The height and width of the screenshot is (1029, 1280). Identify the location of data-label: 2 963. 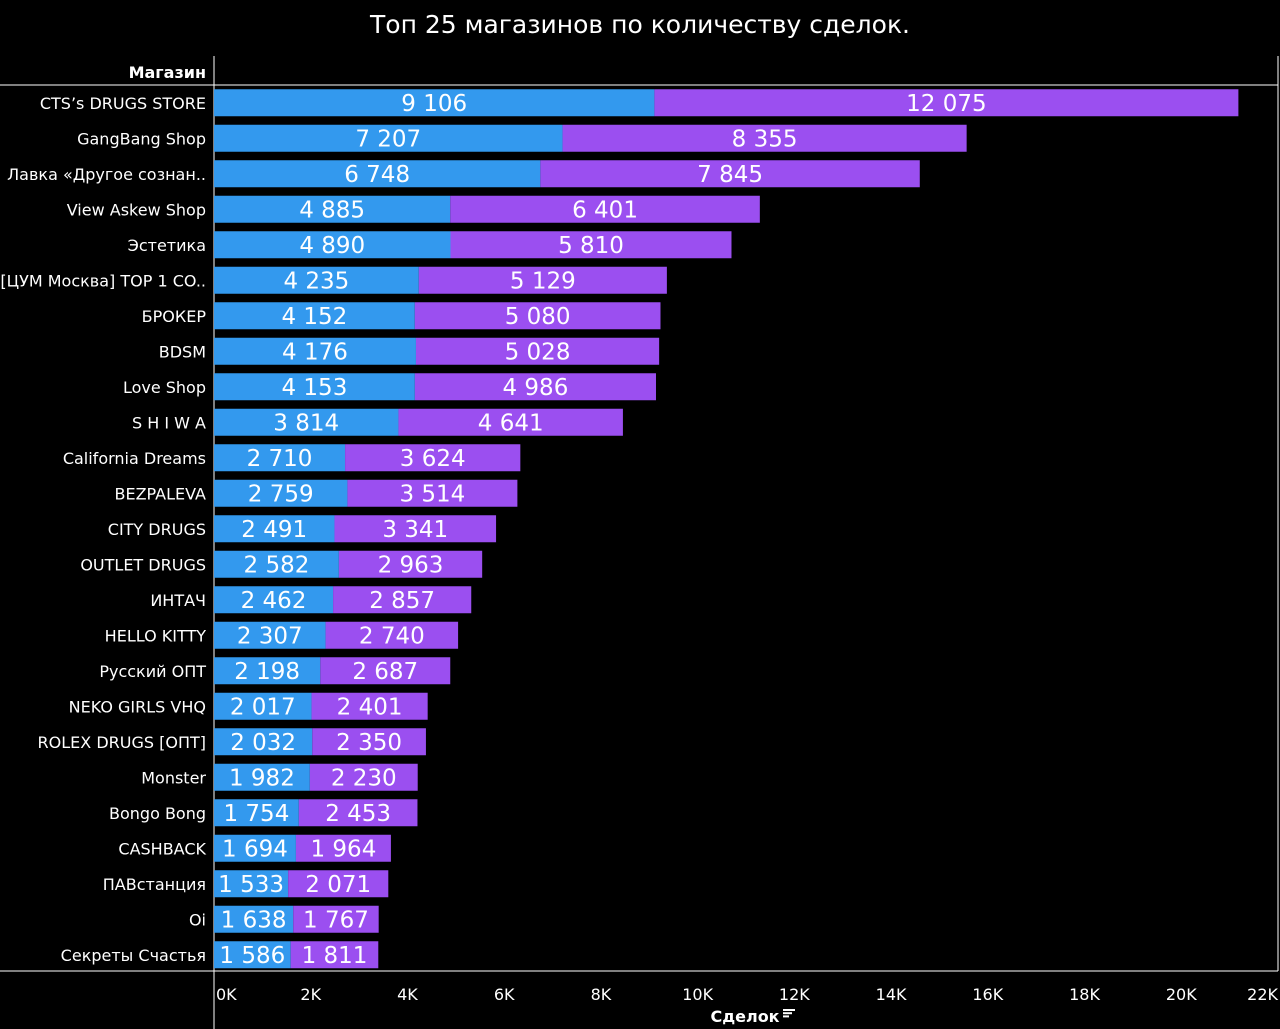
(411, 565).